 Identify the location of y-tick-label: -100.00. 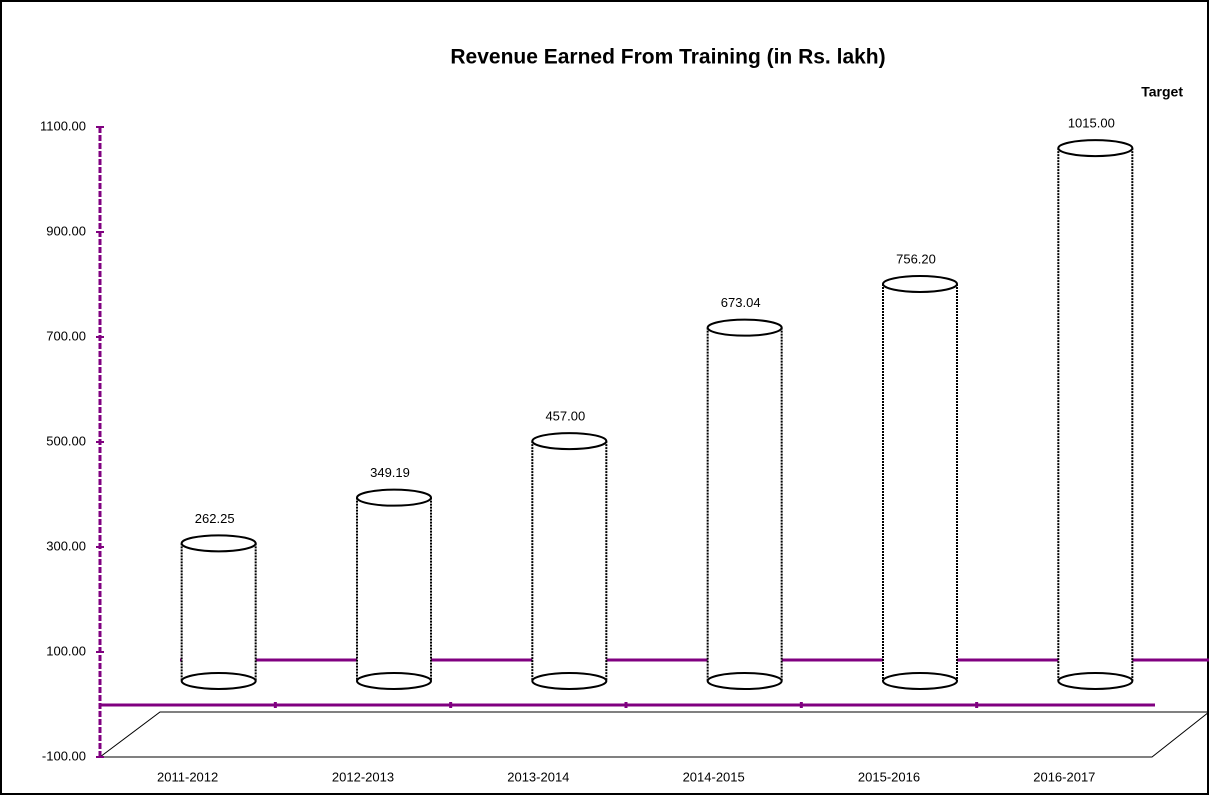
(64, 755).